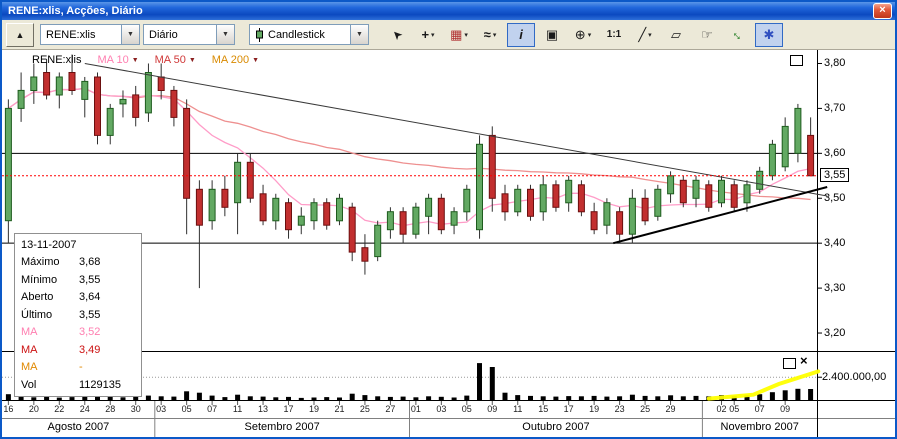  I want to click on zoom-tool-button: ⊕ ▾, so click(583, 35).